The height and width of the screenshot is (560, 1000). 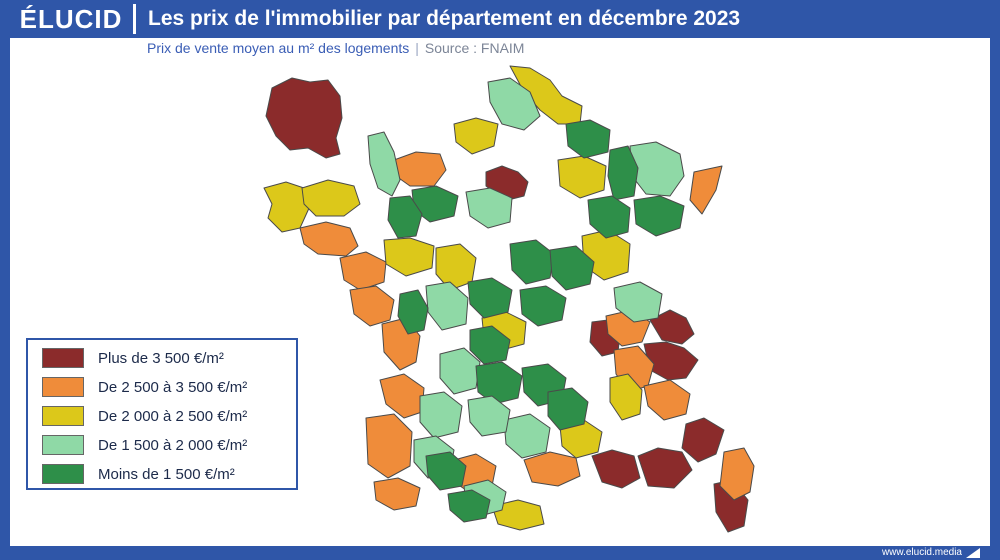 I want to click on department-hautes-alpes, so click(x=667, y=400).